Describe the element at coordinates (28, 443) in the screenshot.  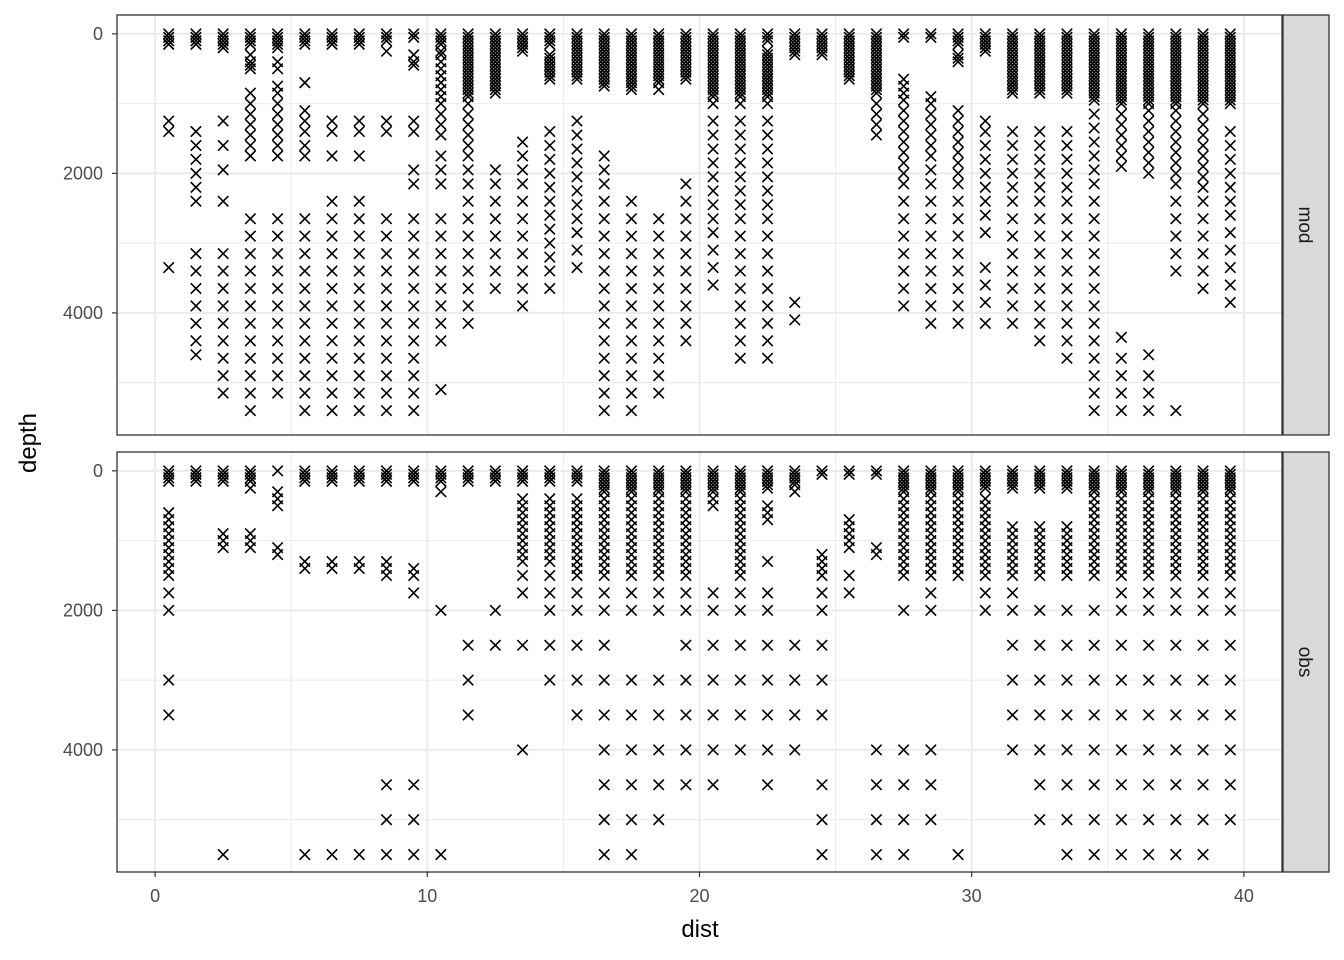
I see `y-axis-title: depth` at that location.